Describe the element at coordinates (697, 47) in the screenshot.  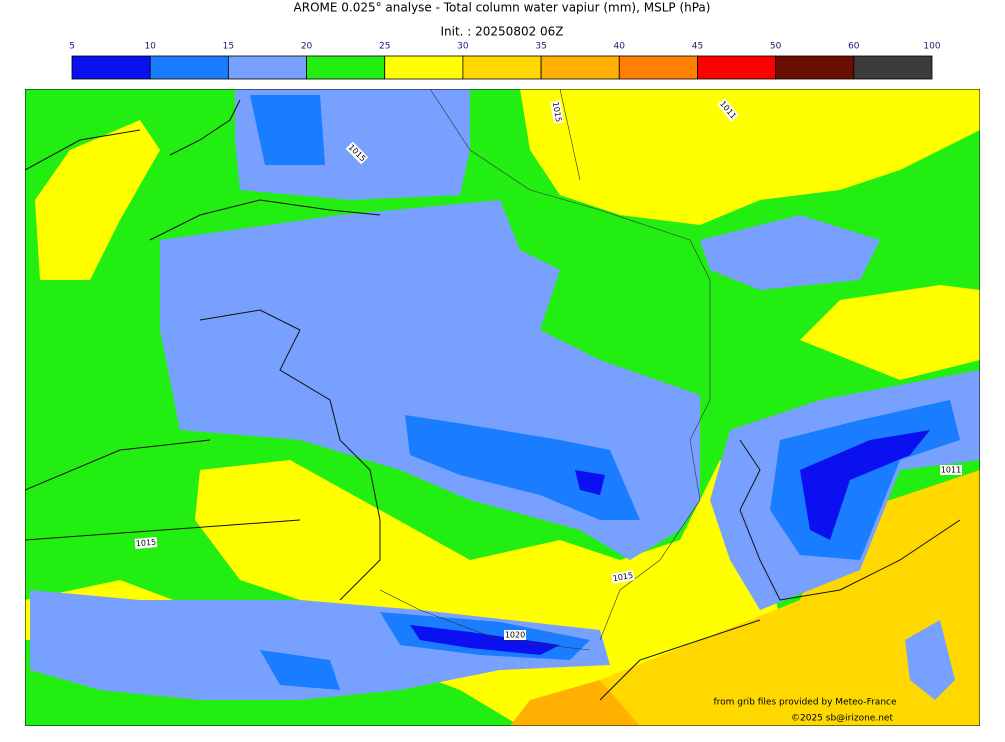
I see `colorbar-tick-label: 45` at that location.